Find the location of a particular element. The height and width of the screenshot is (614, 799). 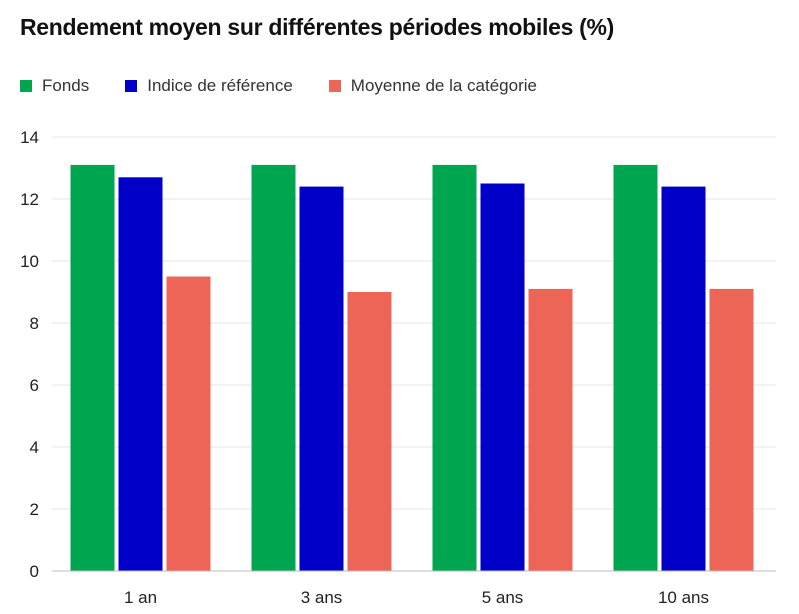

legend-item-moyenne: Moyenne de la catégorie is located at coordinates (432, 86).